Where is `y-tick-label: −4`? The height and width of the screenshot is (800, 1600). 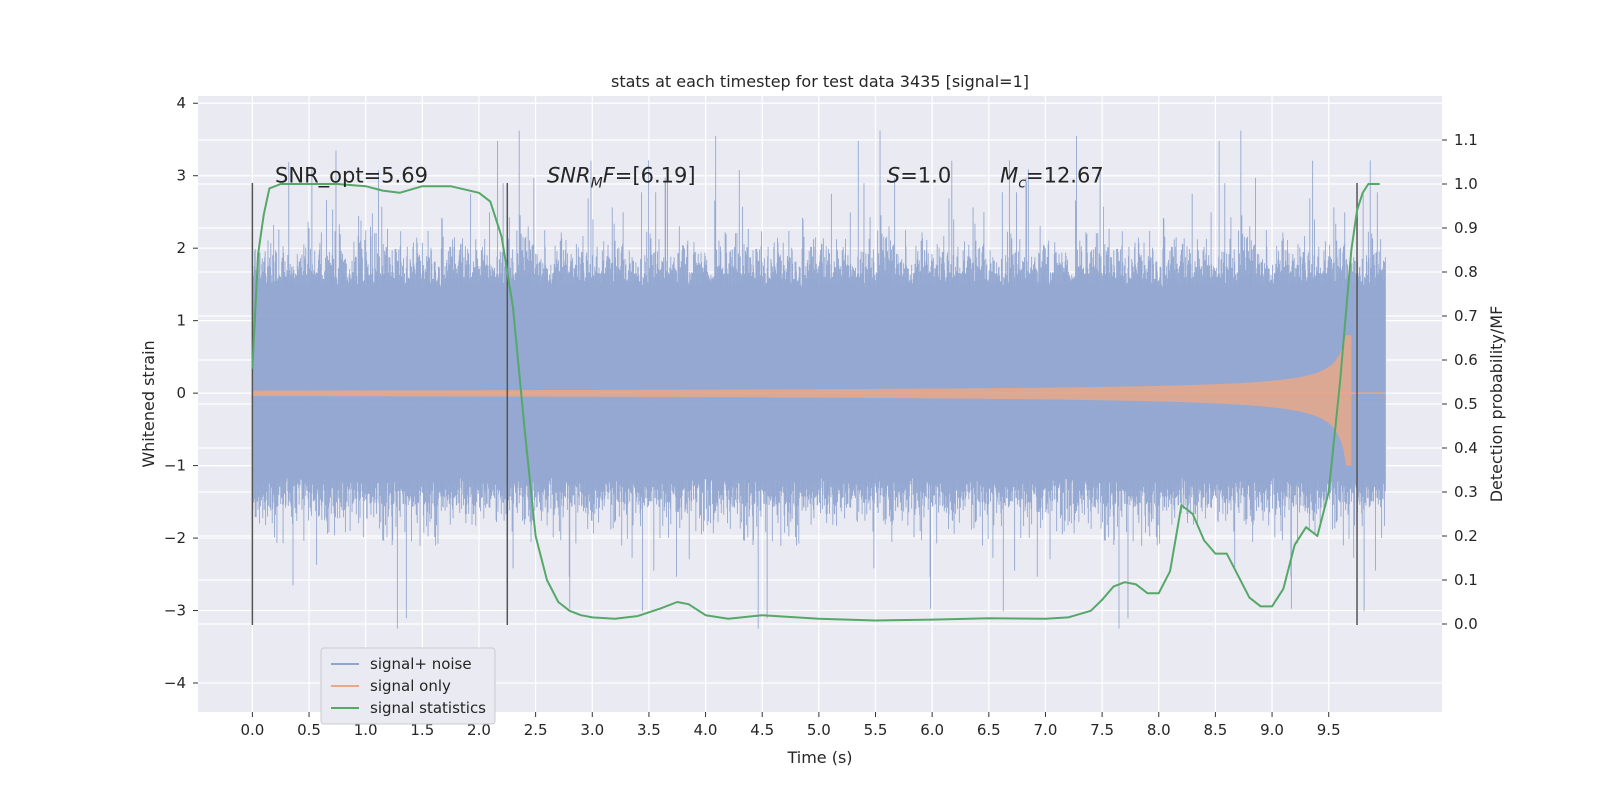
y-tick-label: −4 is located at coordinates (175, 683).